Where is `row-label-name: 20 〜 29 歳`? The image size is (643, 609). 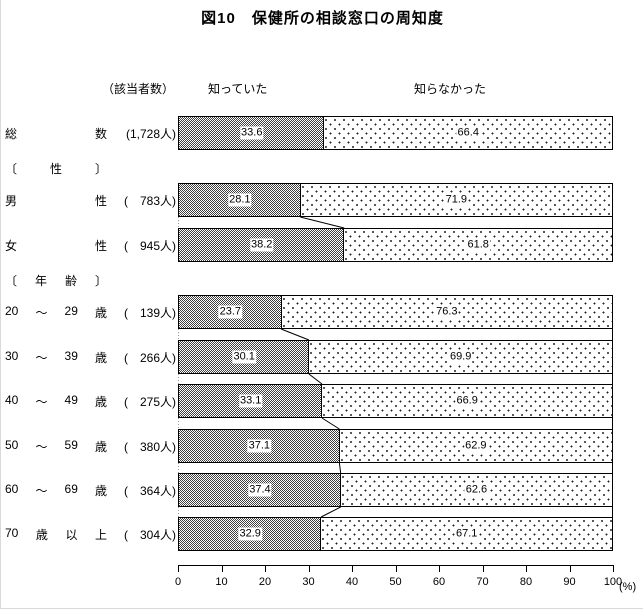
row-label-name: 20 〜 29 歳 is located at coordinates (56, 312).